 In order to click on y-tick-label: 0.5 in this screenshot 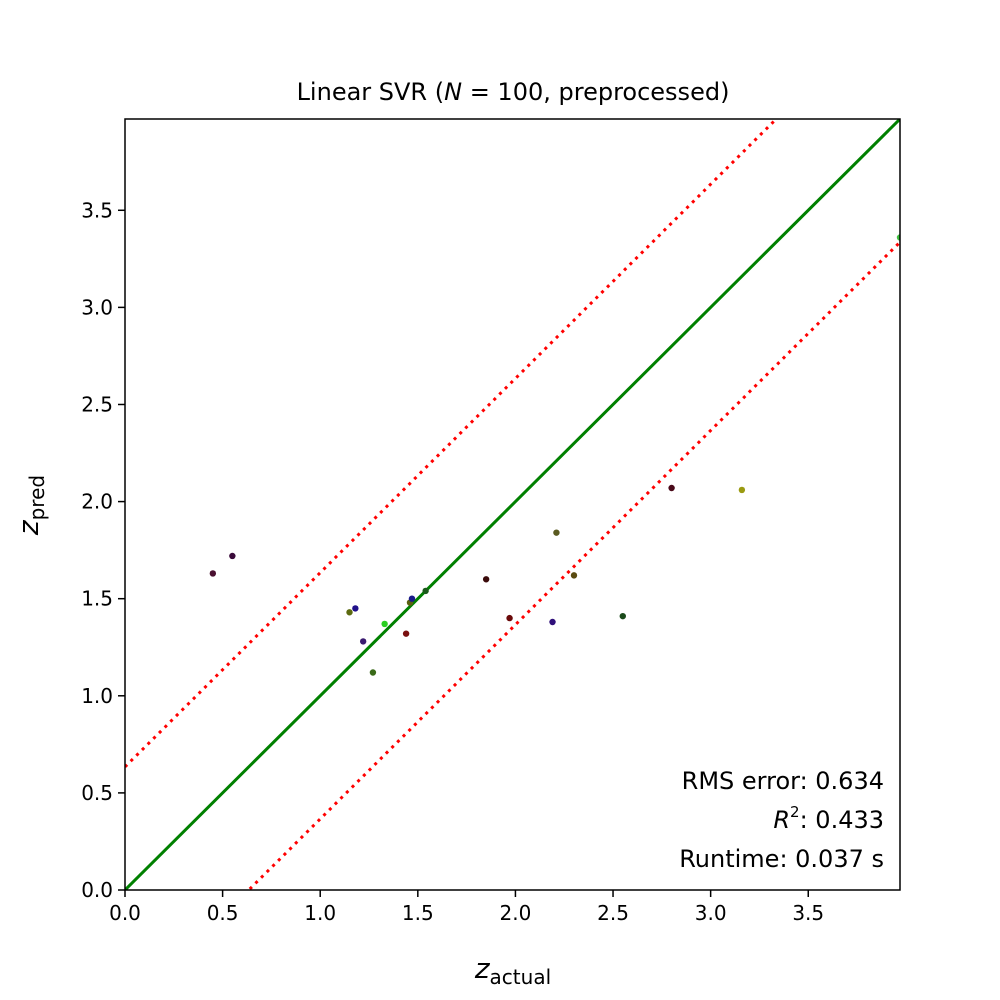, I will do `click(97, 793)`.